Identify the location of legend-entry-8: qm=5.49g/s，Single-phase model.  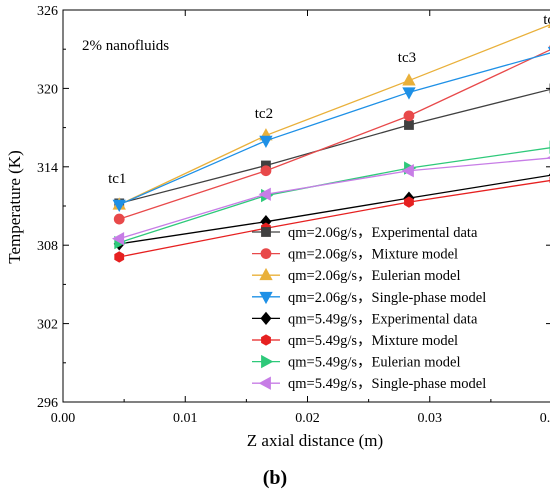
(369, 384).